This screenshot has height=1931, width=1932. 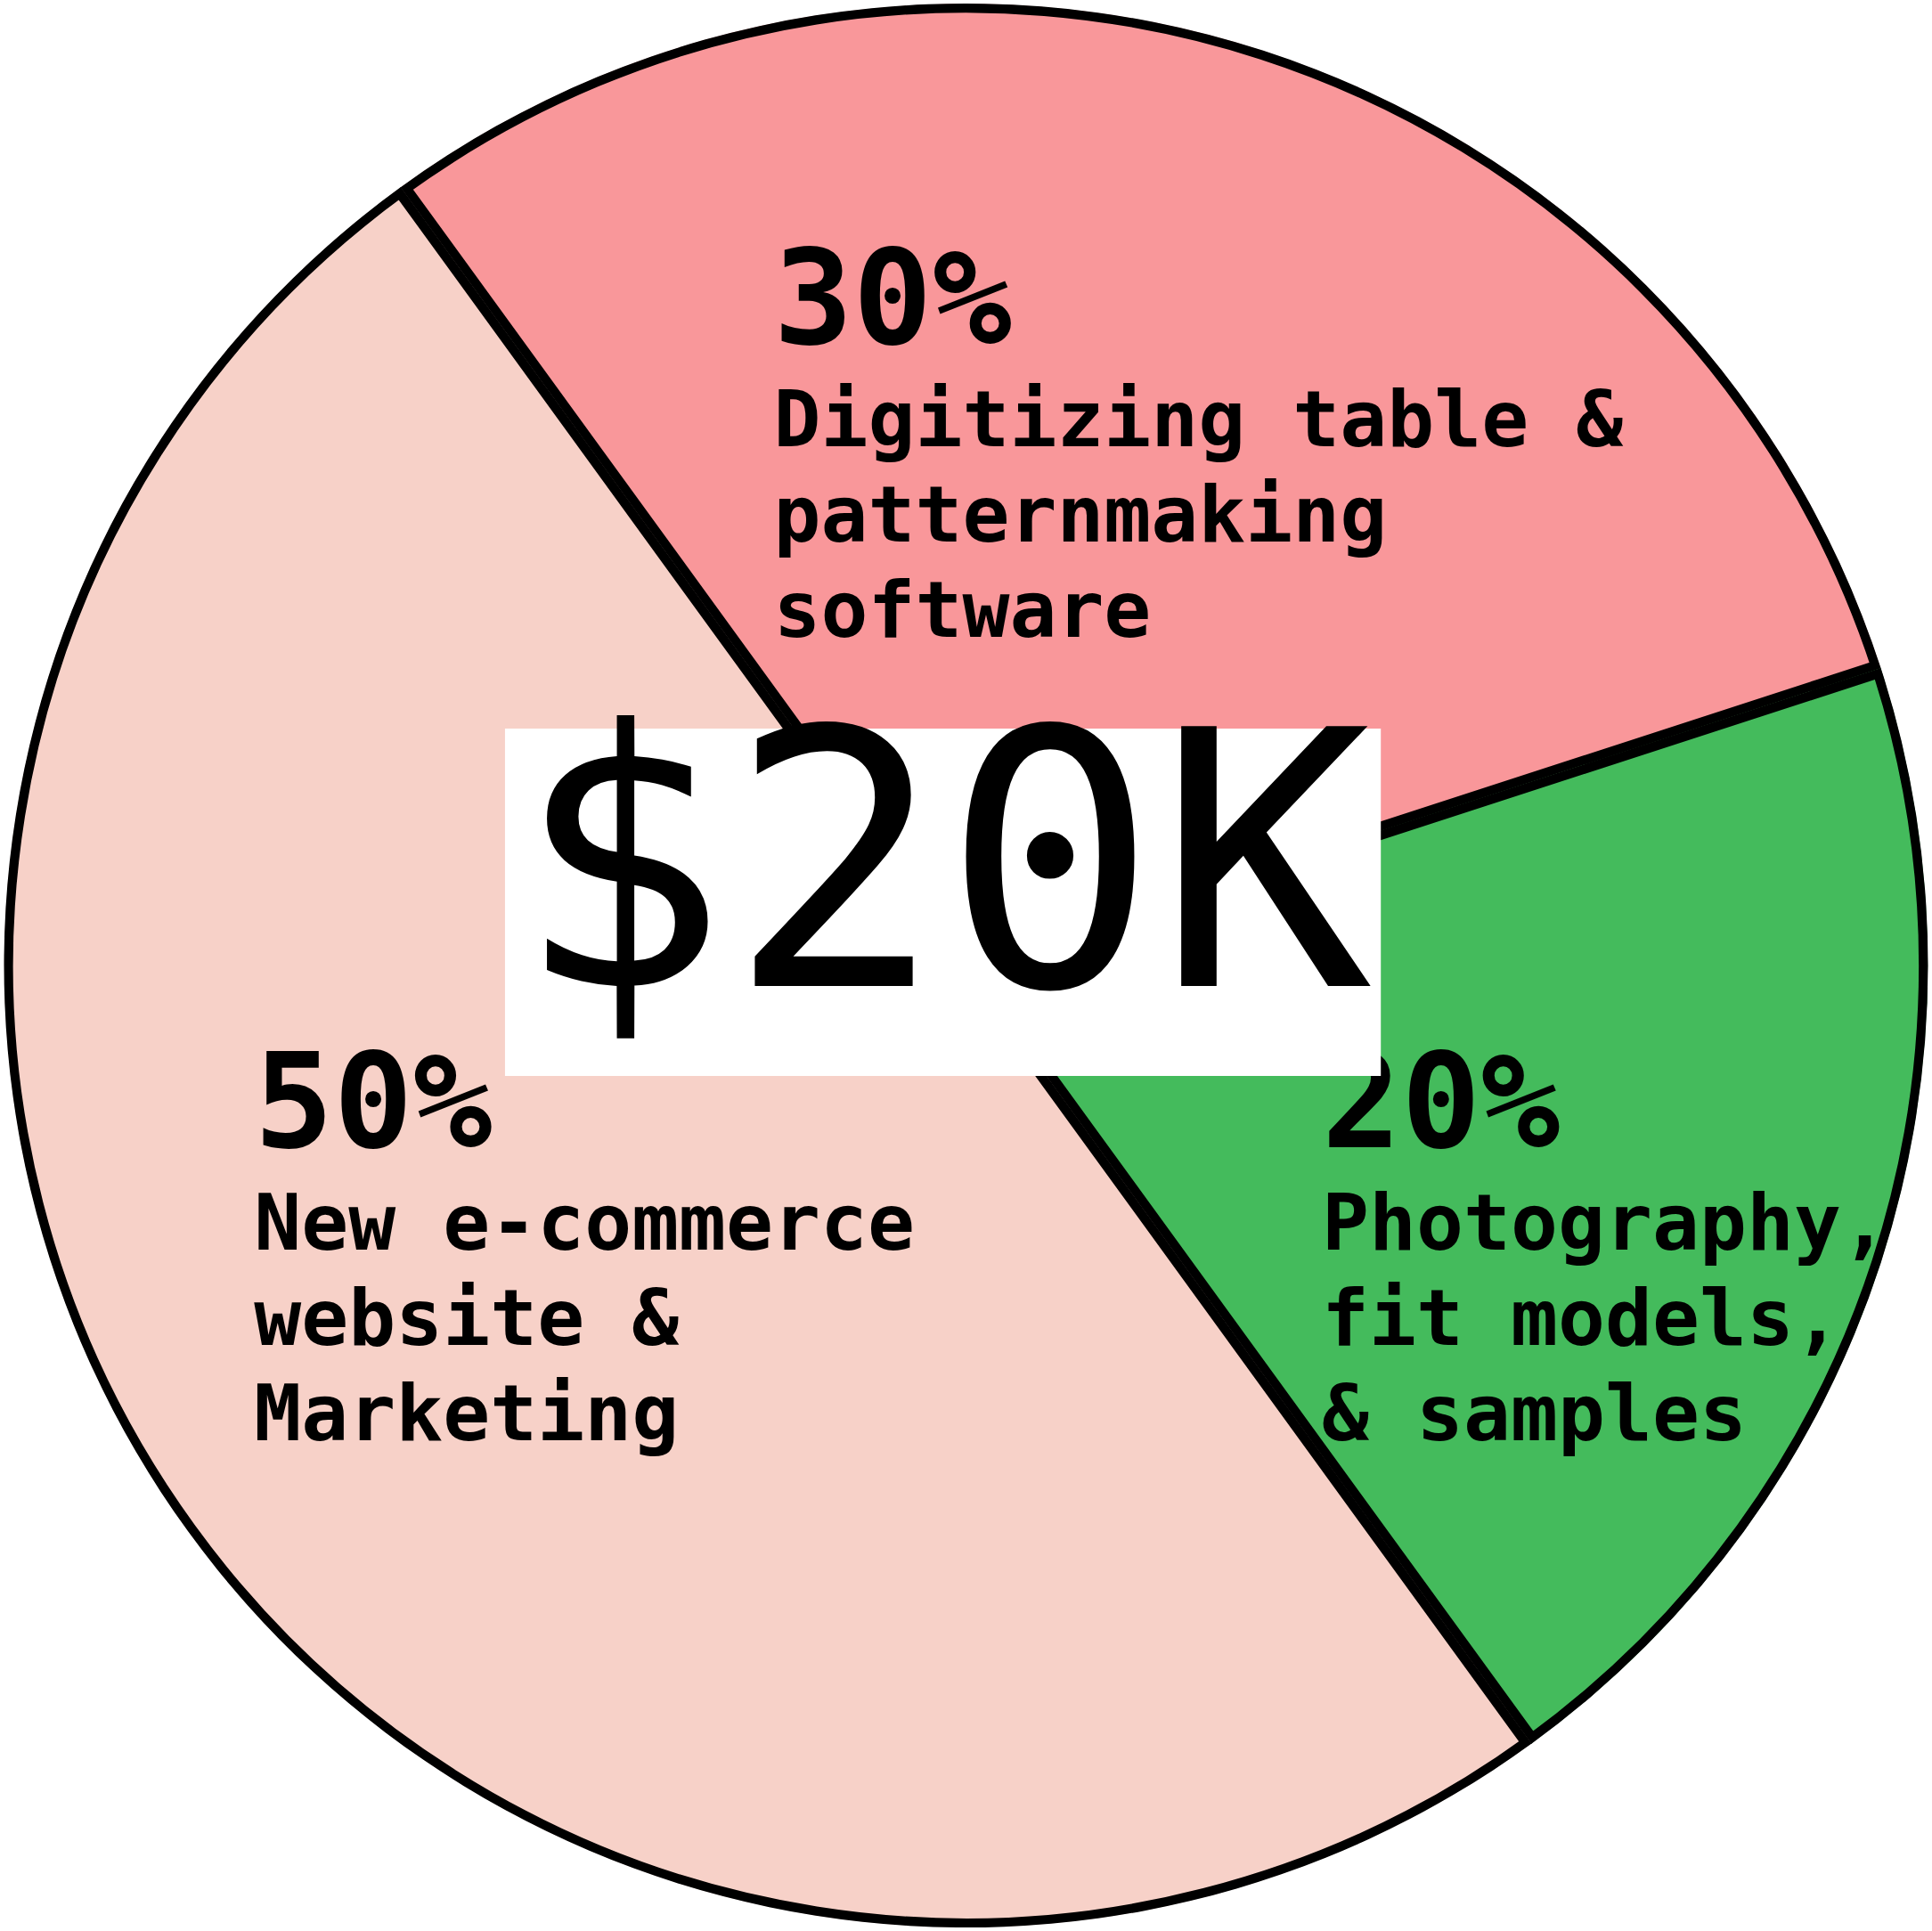 What do you see at coordinates (1605, 1317) in the screenshot?
I see `slice-label: Photography, fit models, & samples` at bounding box center [1605, 1317].